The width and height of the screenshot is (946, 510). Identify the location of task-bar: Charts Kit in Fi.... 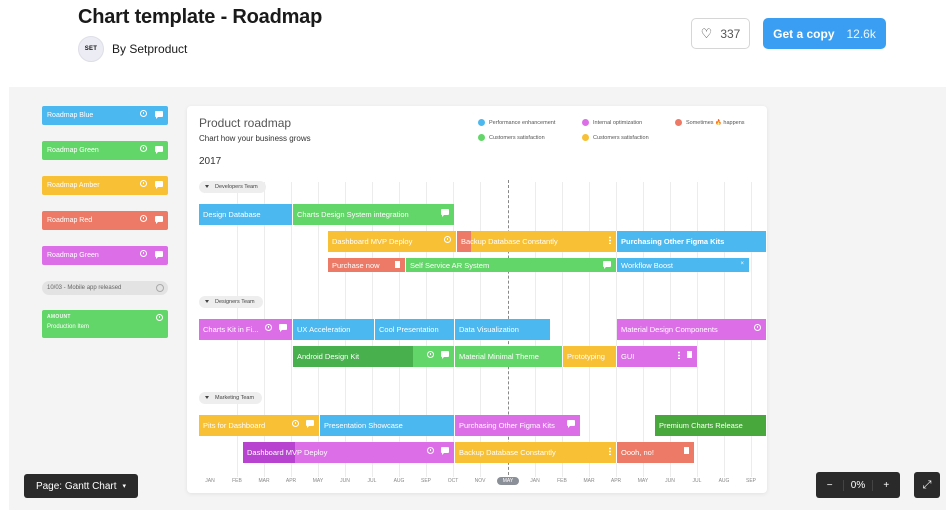
(246, 329).